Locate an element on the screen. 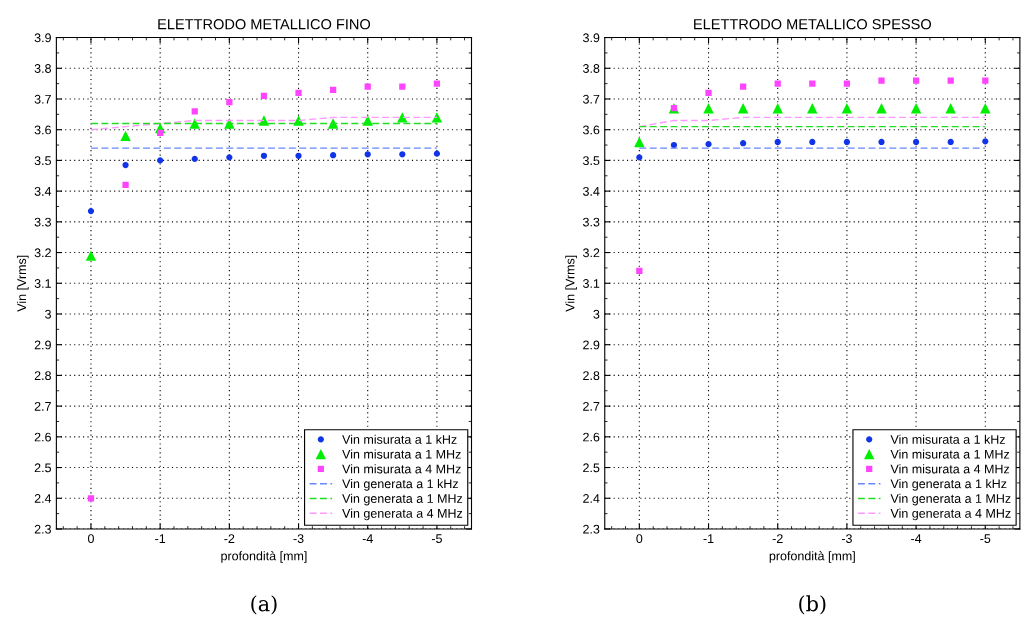 Image resolution: width=1025 pixels, height=626 pixels. y-tick-label: 3.5 is located at coordinates (591, 161).